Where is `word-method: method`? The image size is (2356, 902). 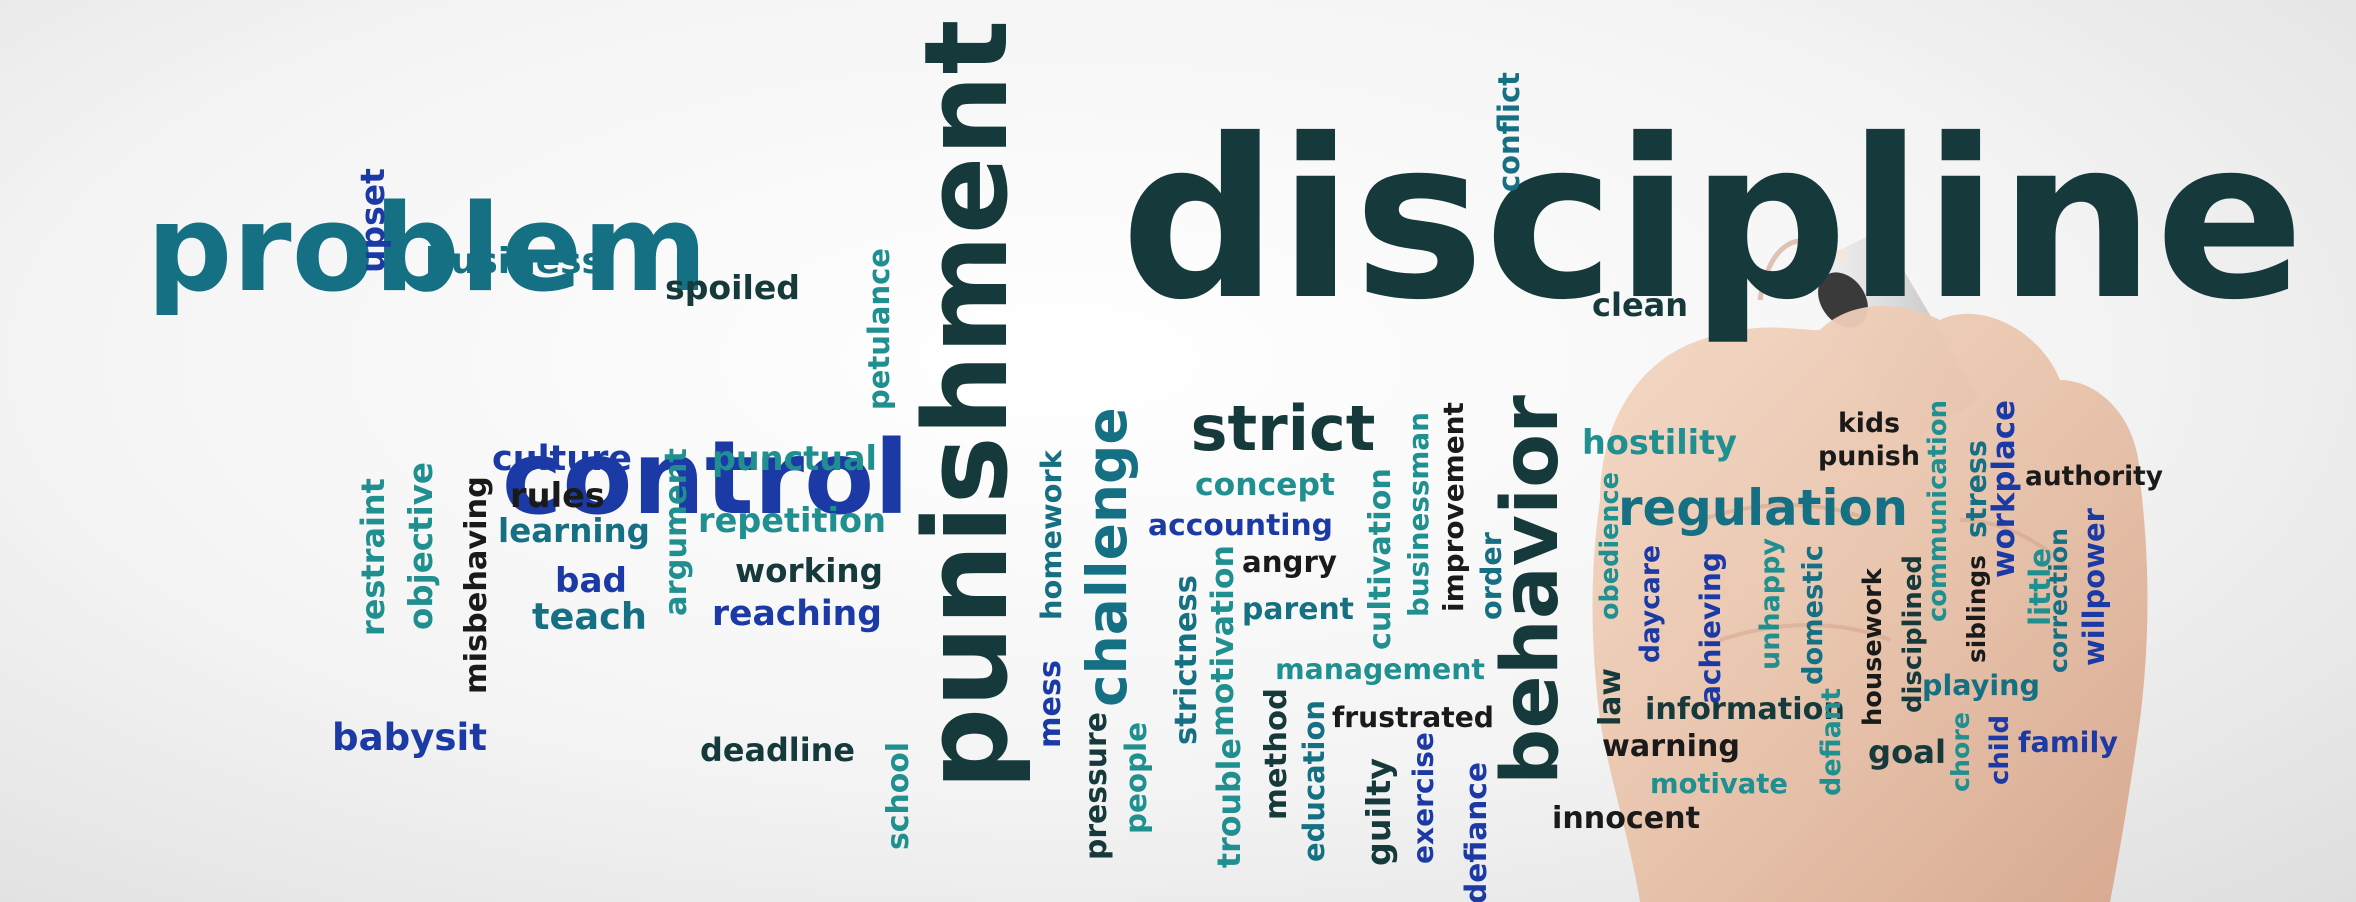 word-method: method is located at coordinates (1276, 754).